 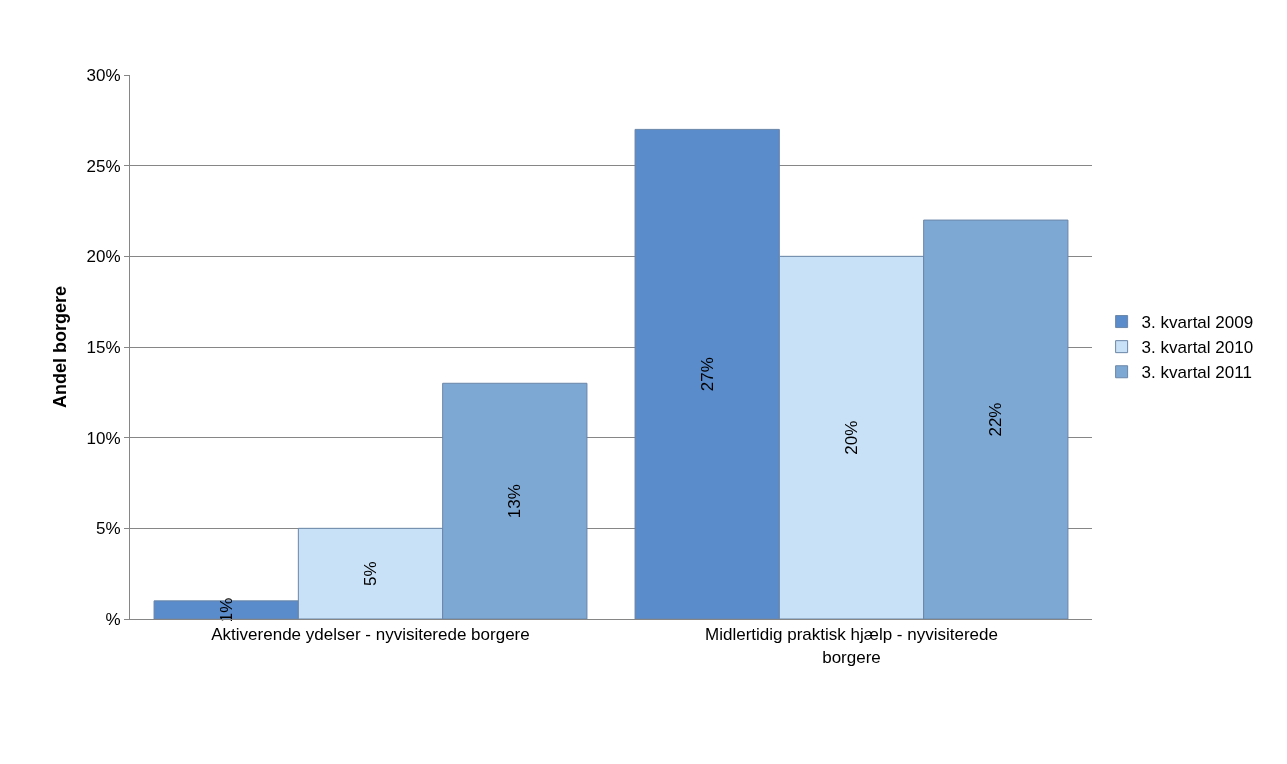 What do you see at coordinates (103, 347) in the screenshot?
I see `y-tick-label: 15%` at bounding box center [103, 347].